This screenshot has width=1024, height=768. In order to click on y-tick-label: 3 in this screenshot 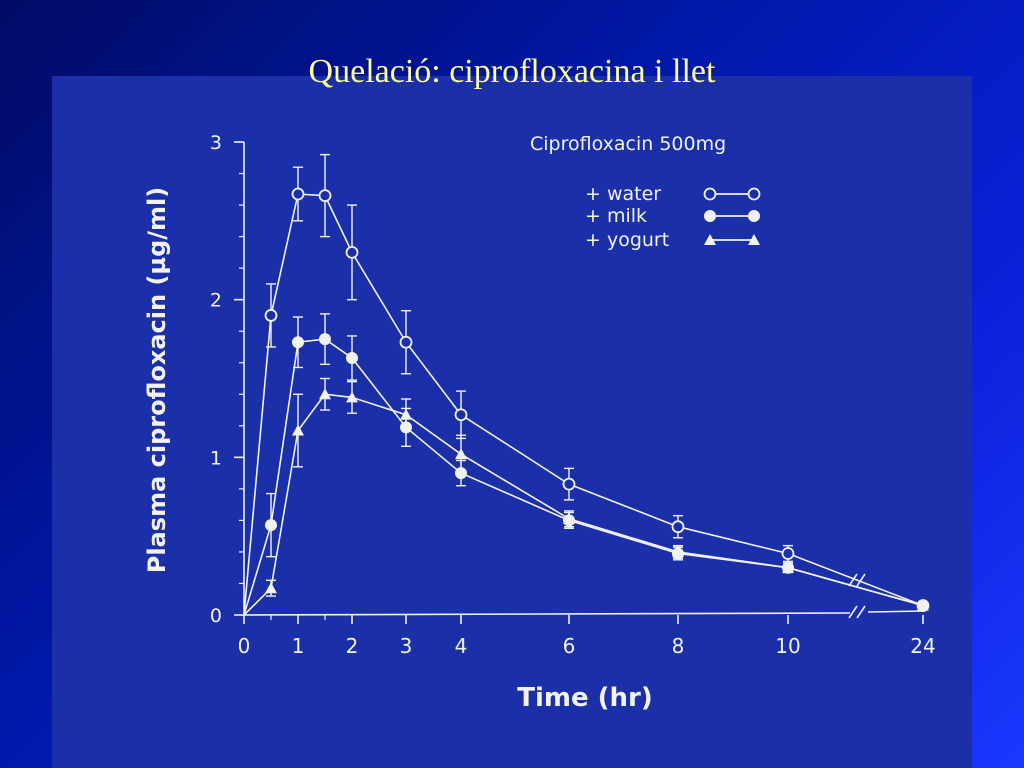, I will do `click(216, 143)`.